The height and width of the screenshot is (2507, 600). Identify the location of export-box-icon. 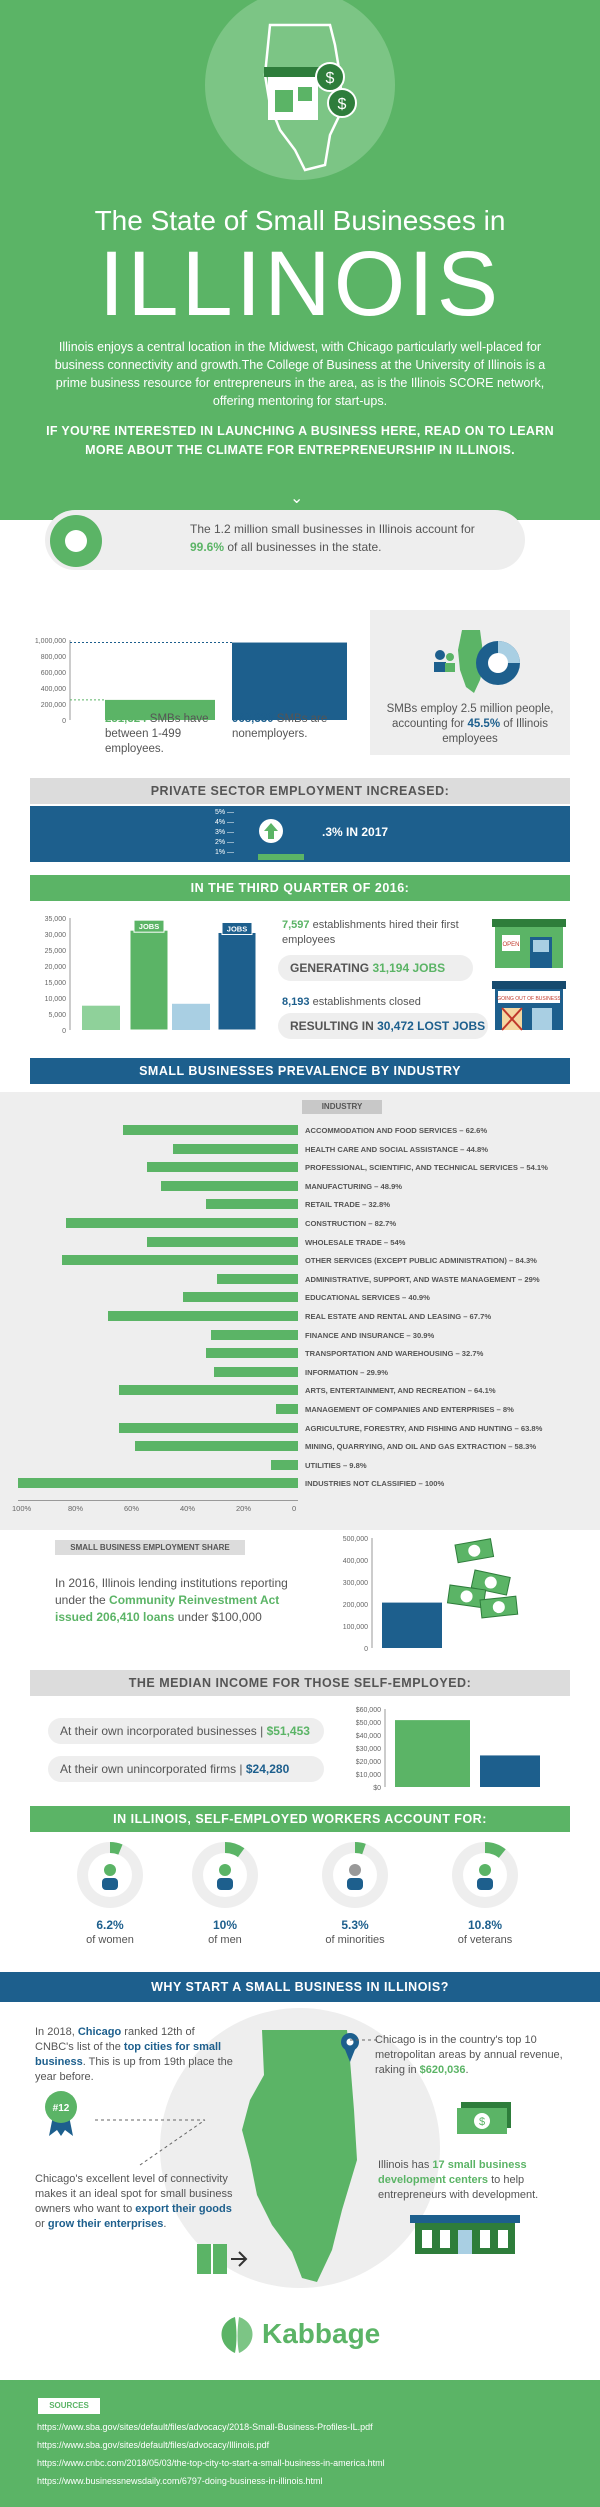
(222, 2259).